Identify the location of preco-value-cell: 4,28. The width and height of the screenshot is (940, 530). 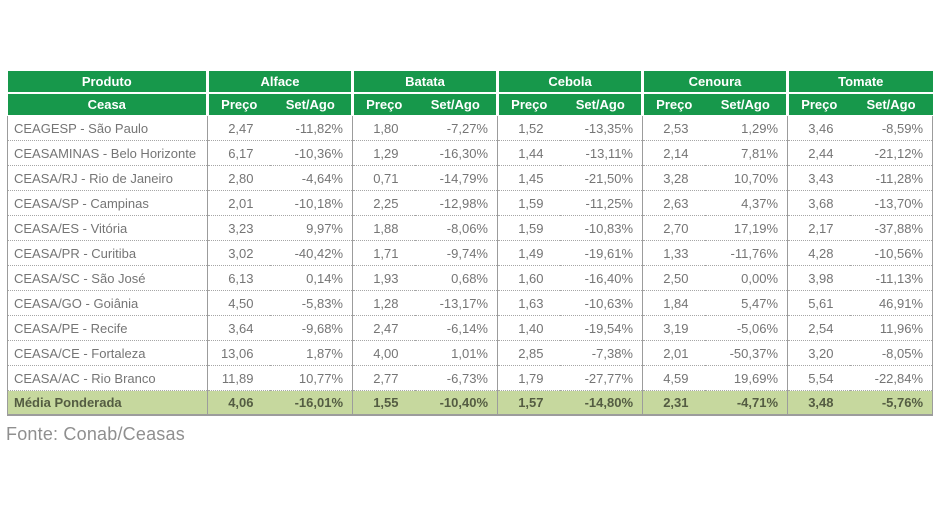
(818, 253).